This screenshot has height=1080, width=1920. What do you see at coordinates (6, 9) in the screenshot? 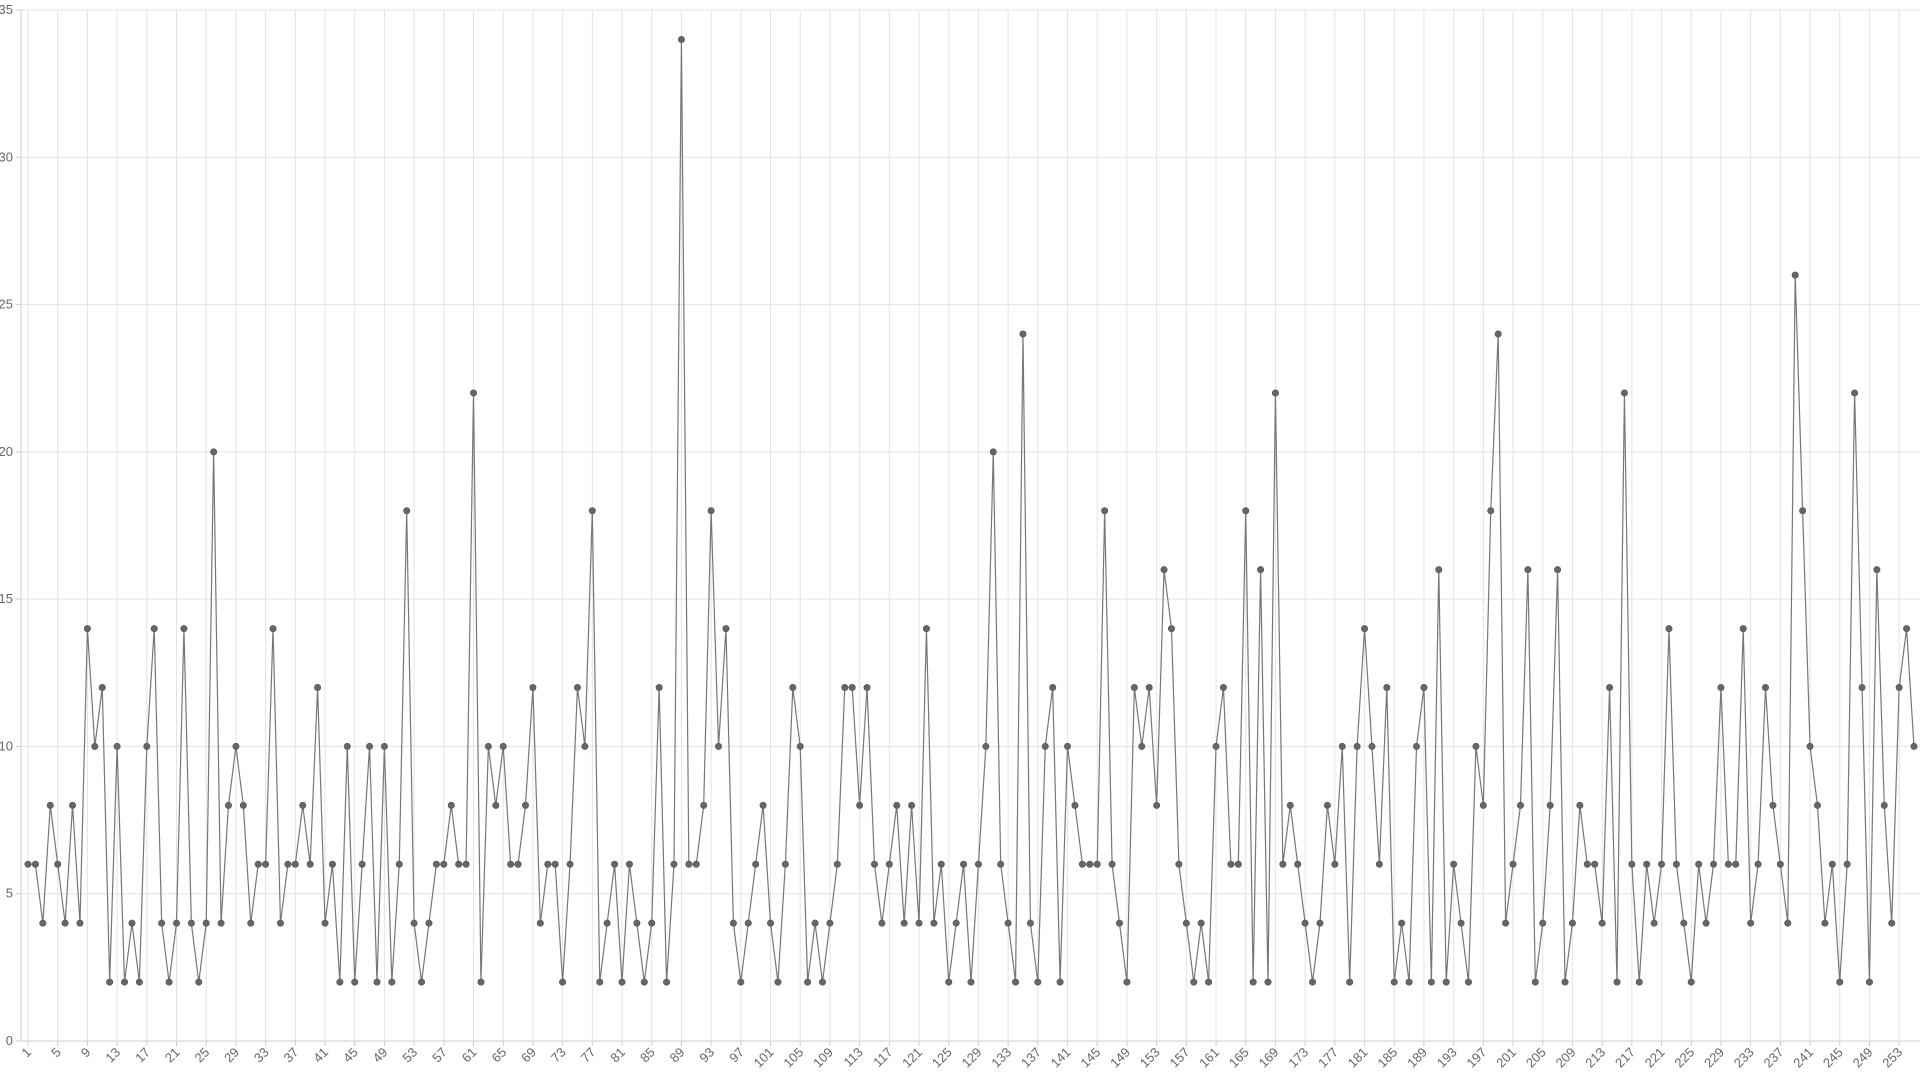
I see `y-tick-label: 35` at bounding box center [6, 9].